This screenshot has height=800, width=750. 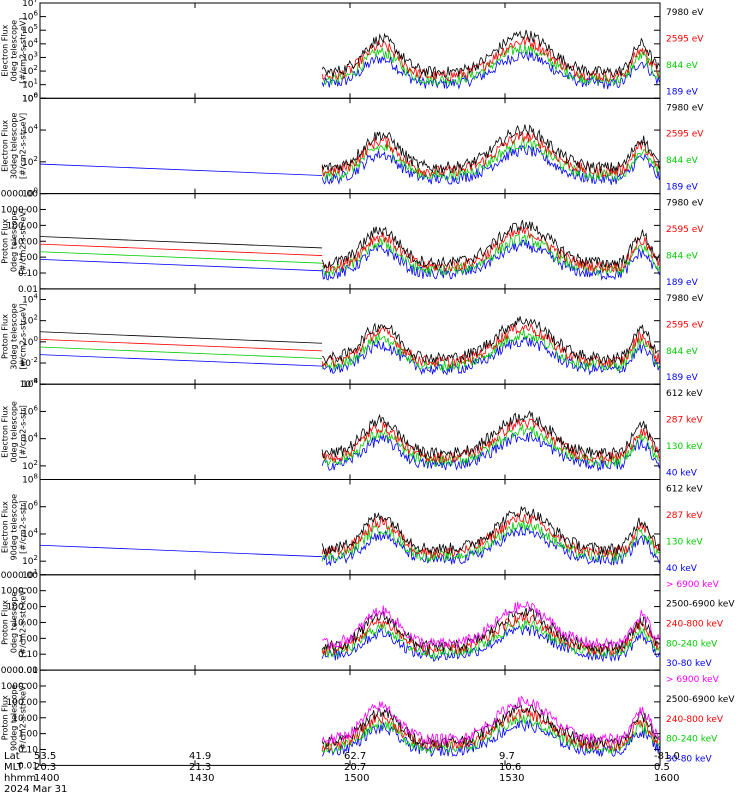 What do you see at coordinates (30, 479) in the screenshot?
I see `y-tick-label: 10⁸` at bounding box center [30, 479].